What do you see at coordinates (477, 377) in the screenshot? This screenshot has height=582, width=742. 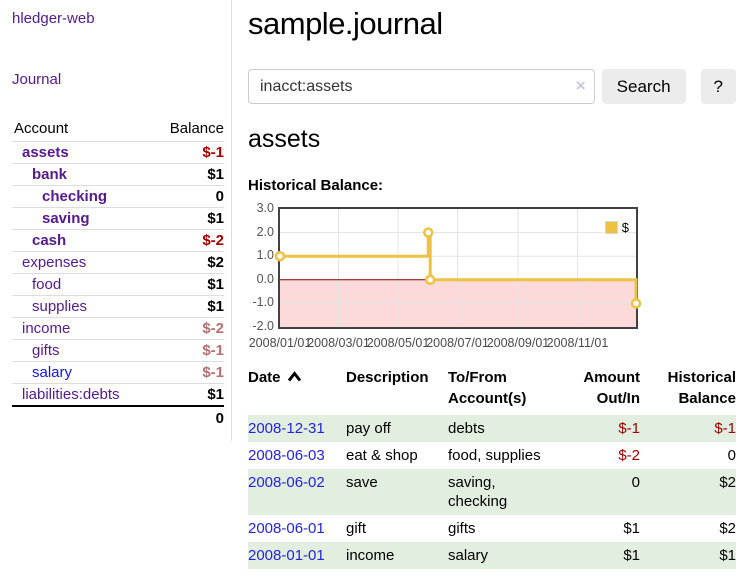 I see `register-header-accounts-line1: To/From` at bounding box center [477, 377].